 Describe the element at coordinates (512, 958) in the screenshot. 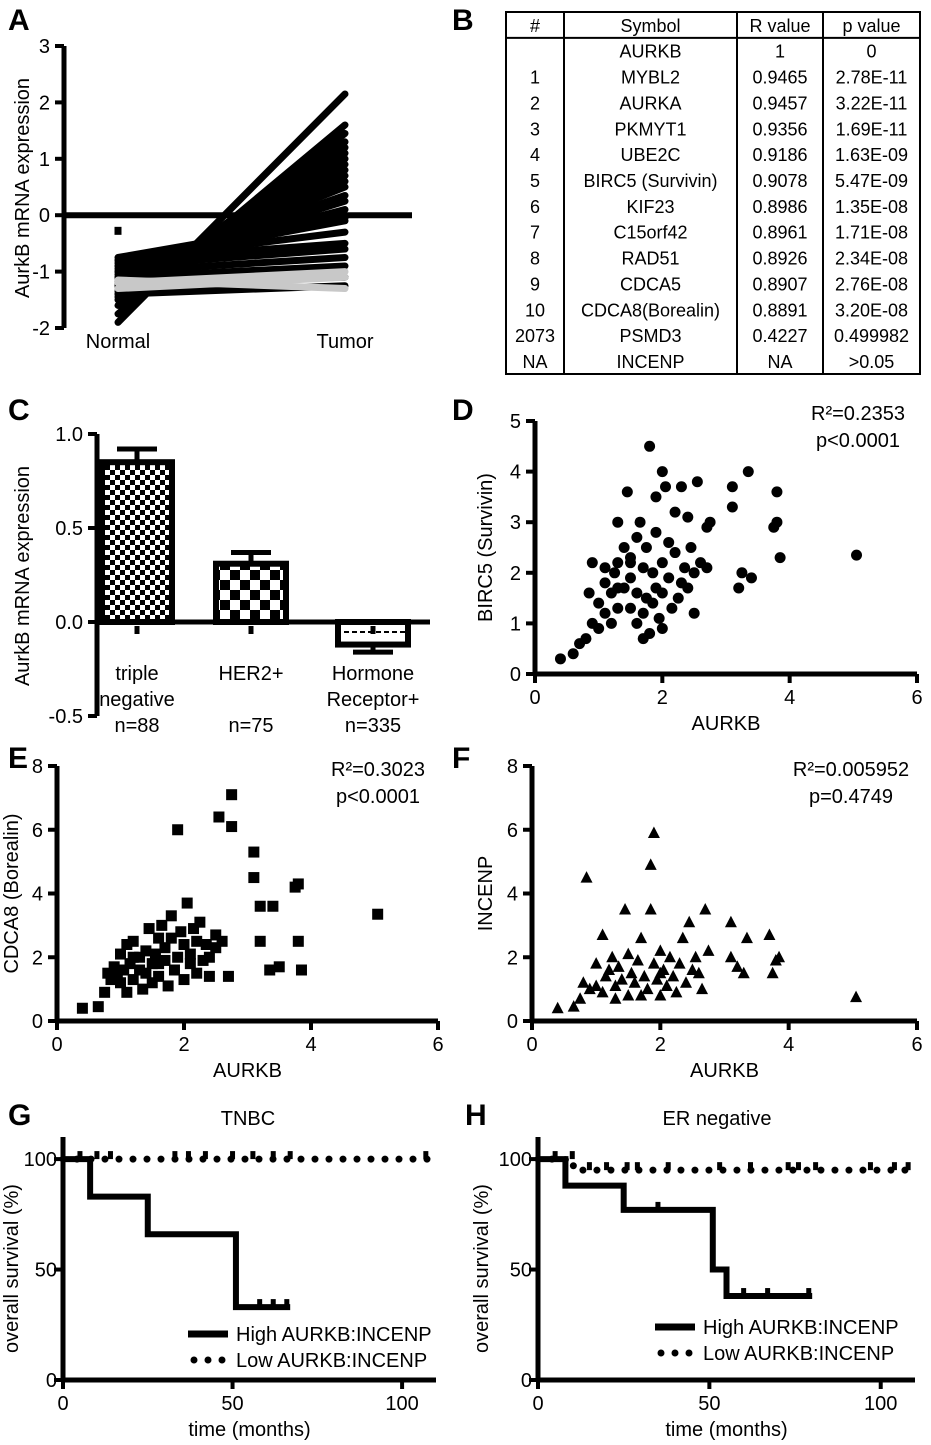

I see `y-tick-label: 2` at that location.